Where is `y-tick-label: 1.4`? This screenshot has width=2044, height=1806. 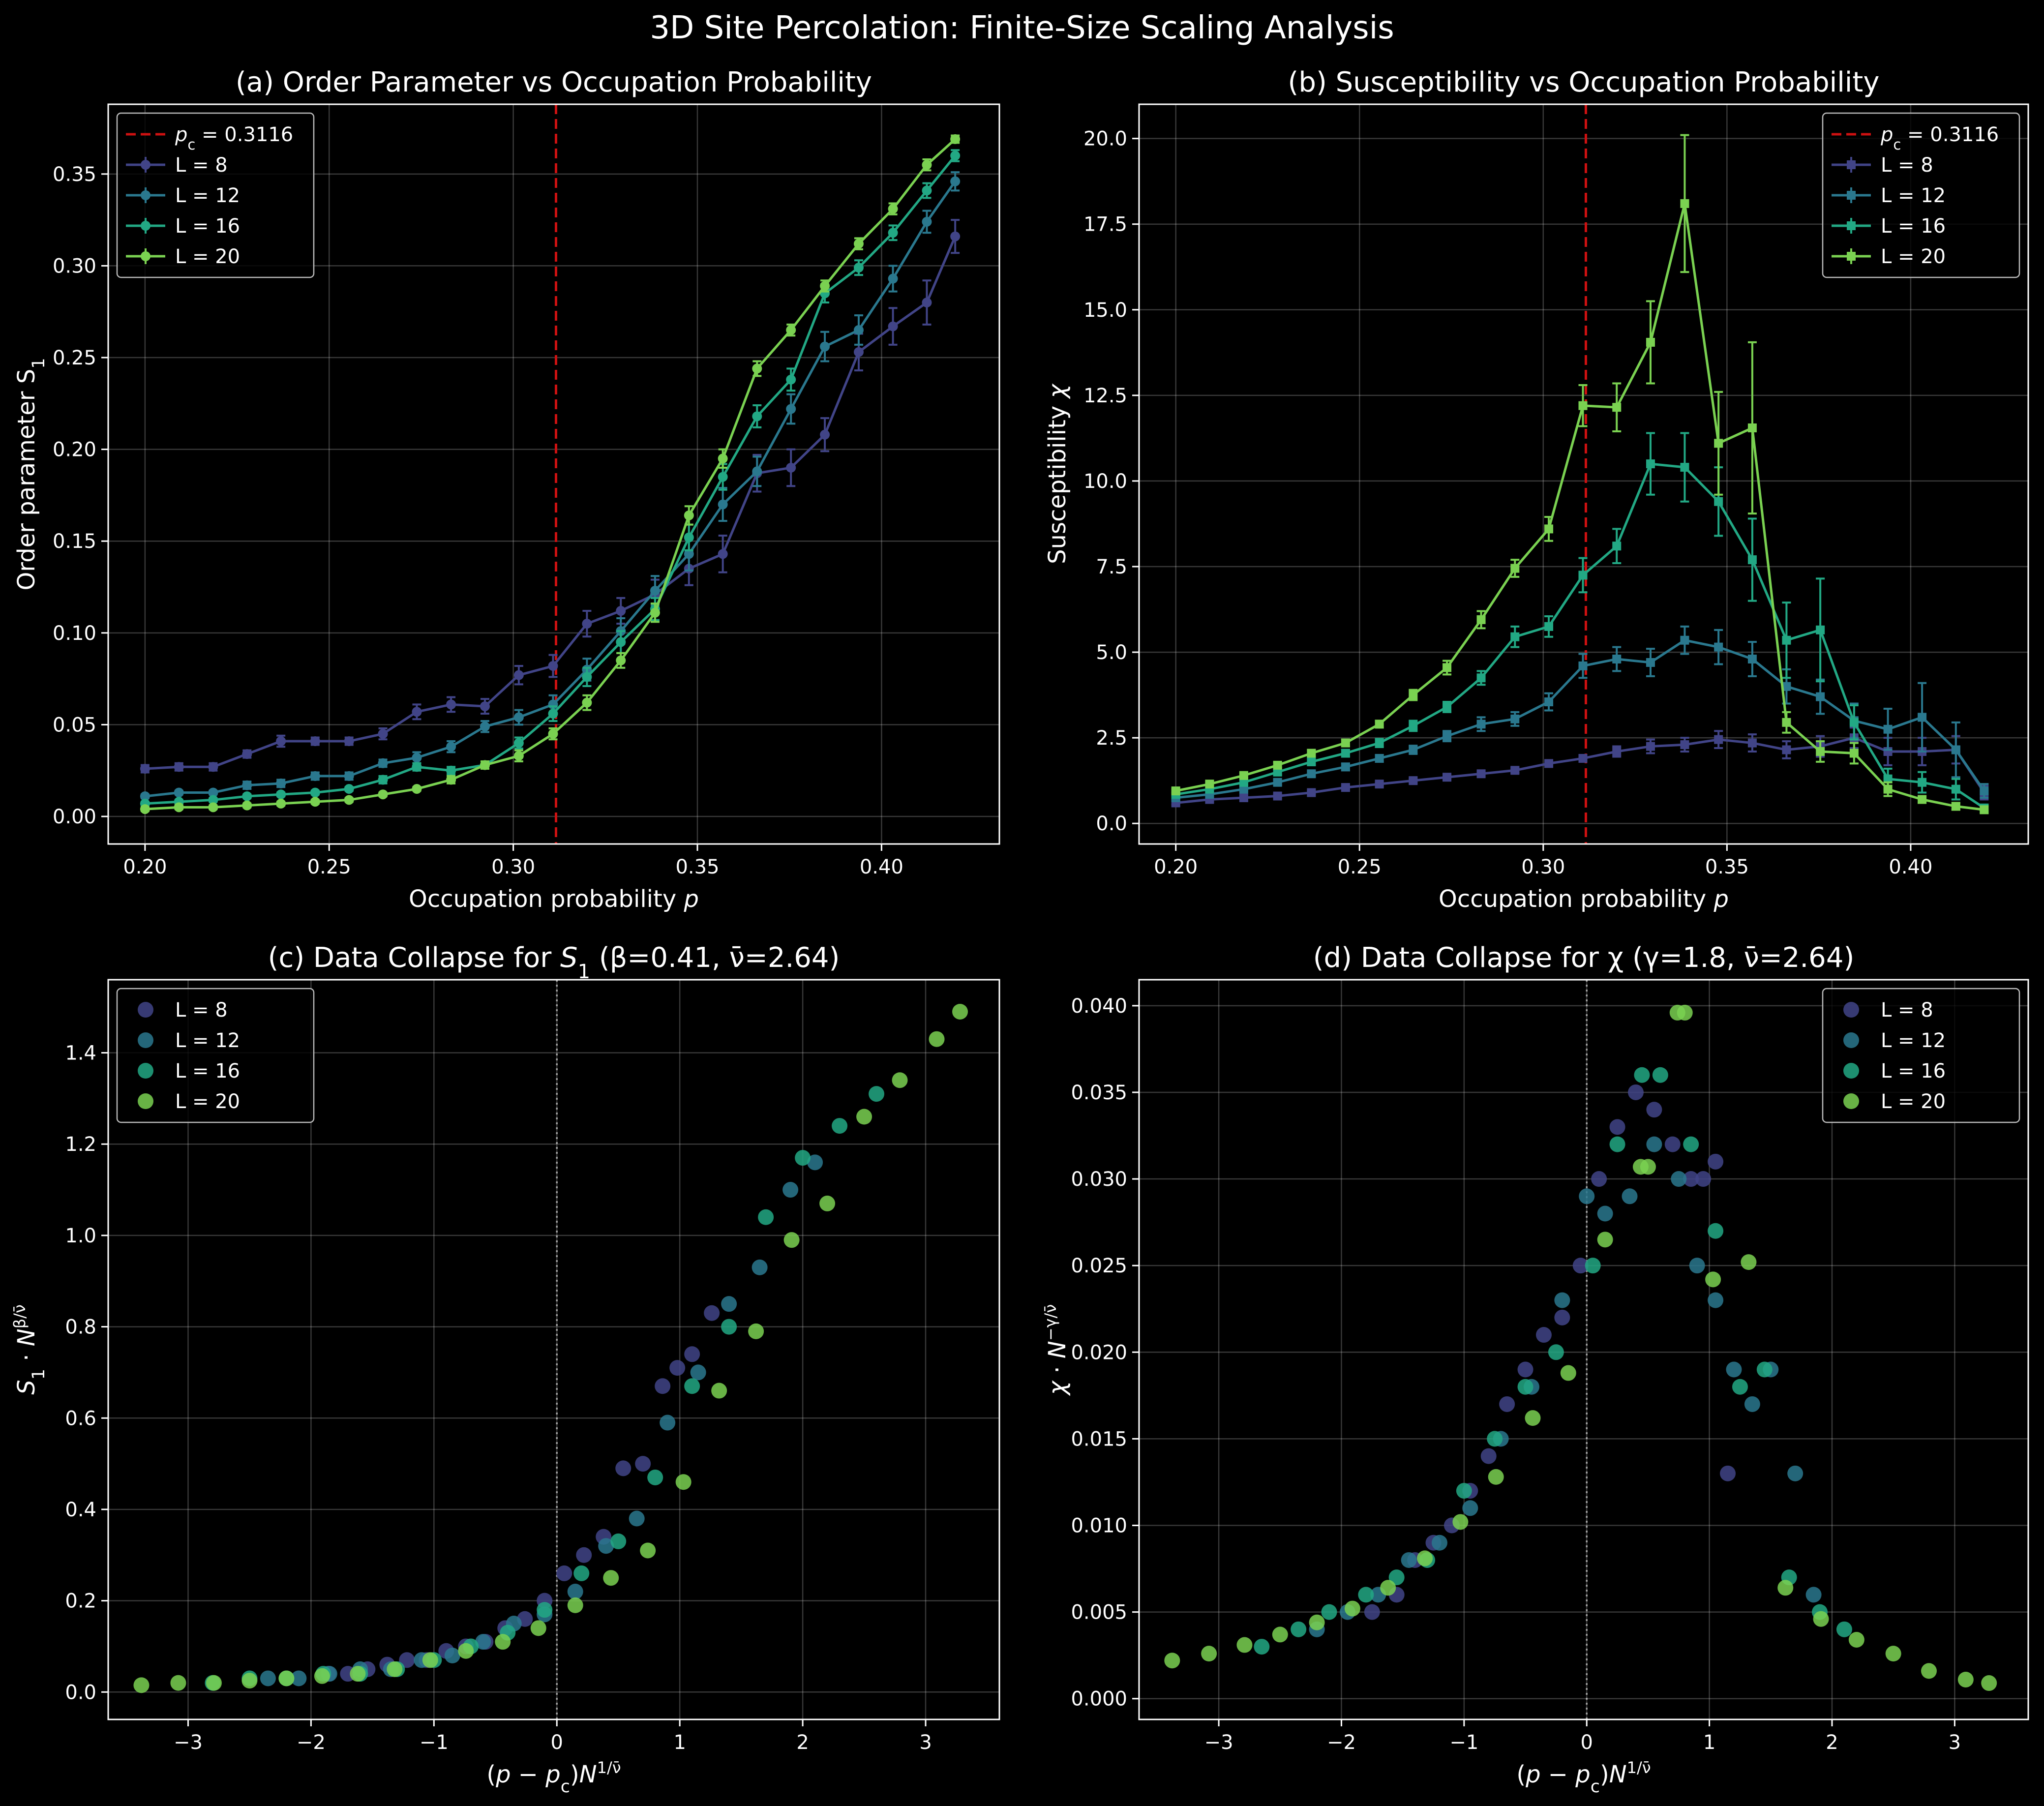 y-tick-label: 1.4 is located at coordinates (80, 1053).